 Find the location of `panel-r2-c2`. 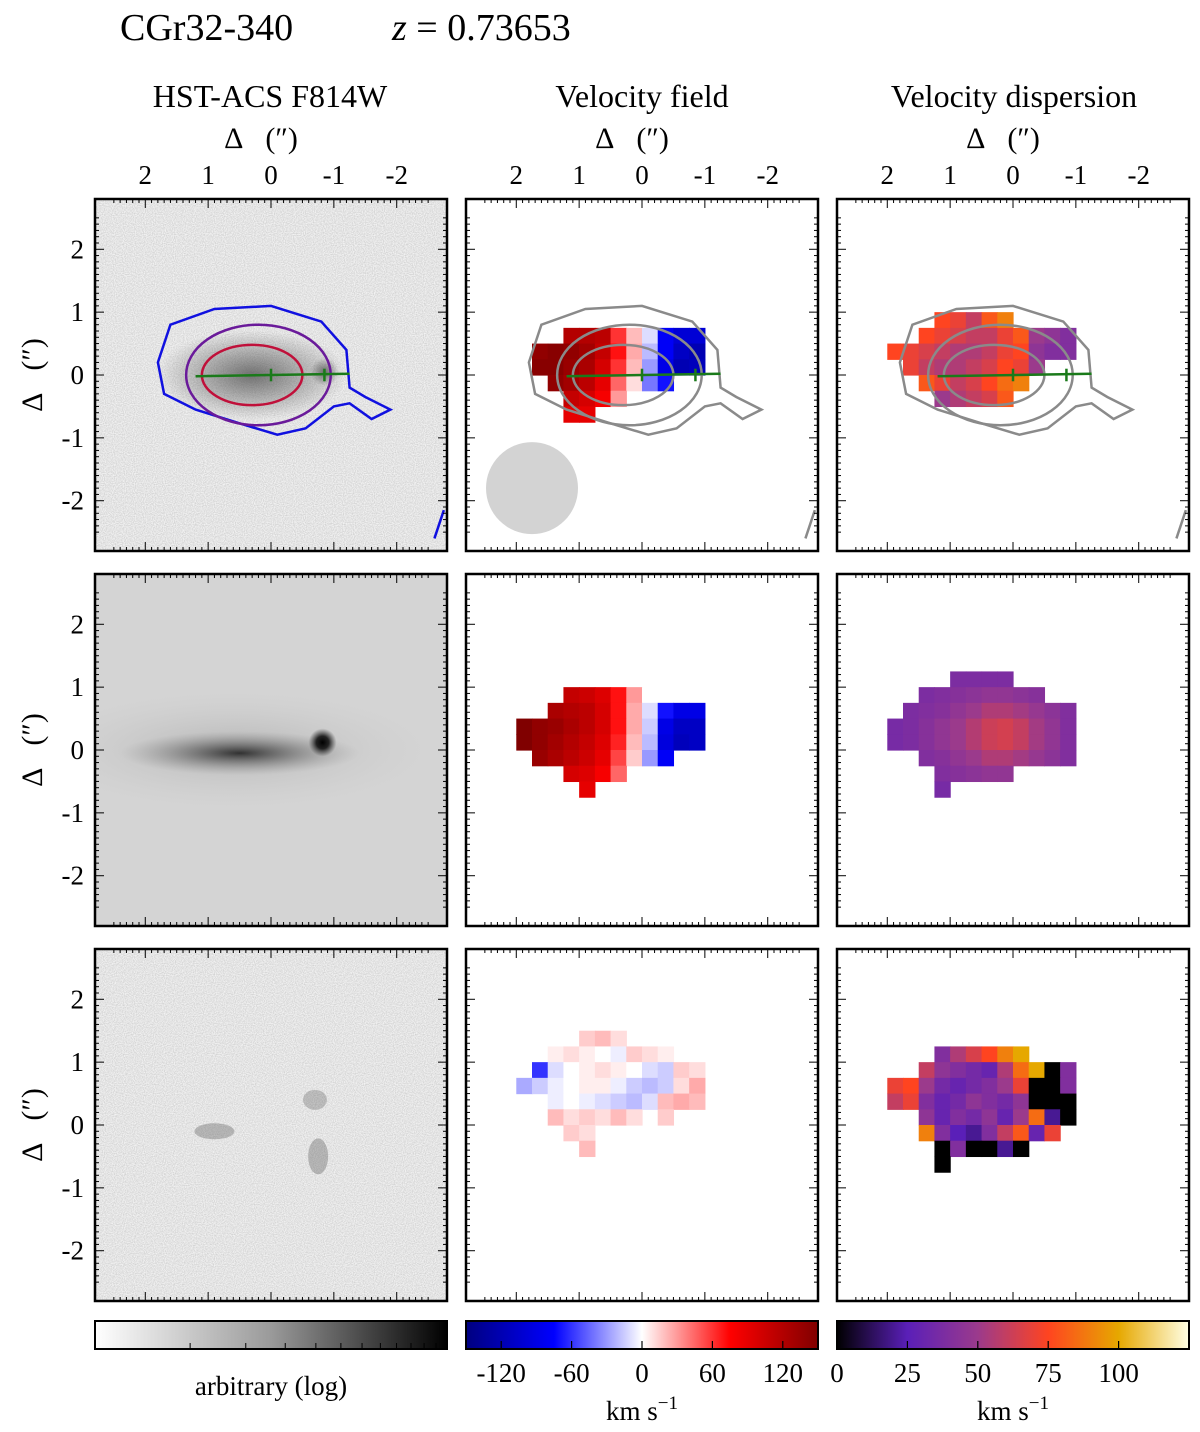

panel-r2-c2 is located at coordinates (642, 750).